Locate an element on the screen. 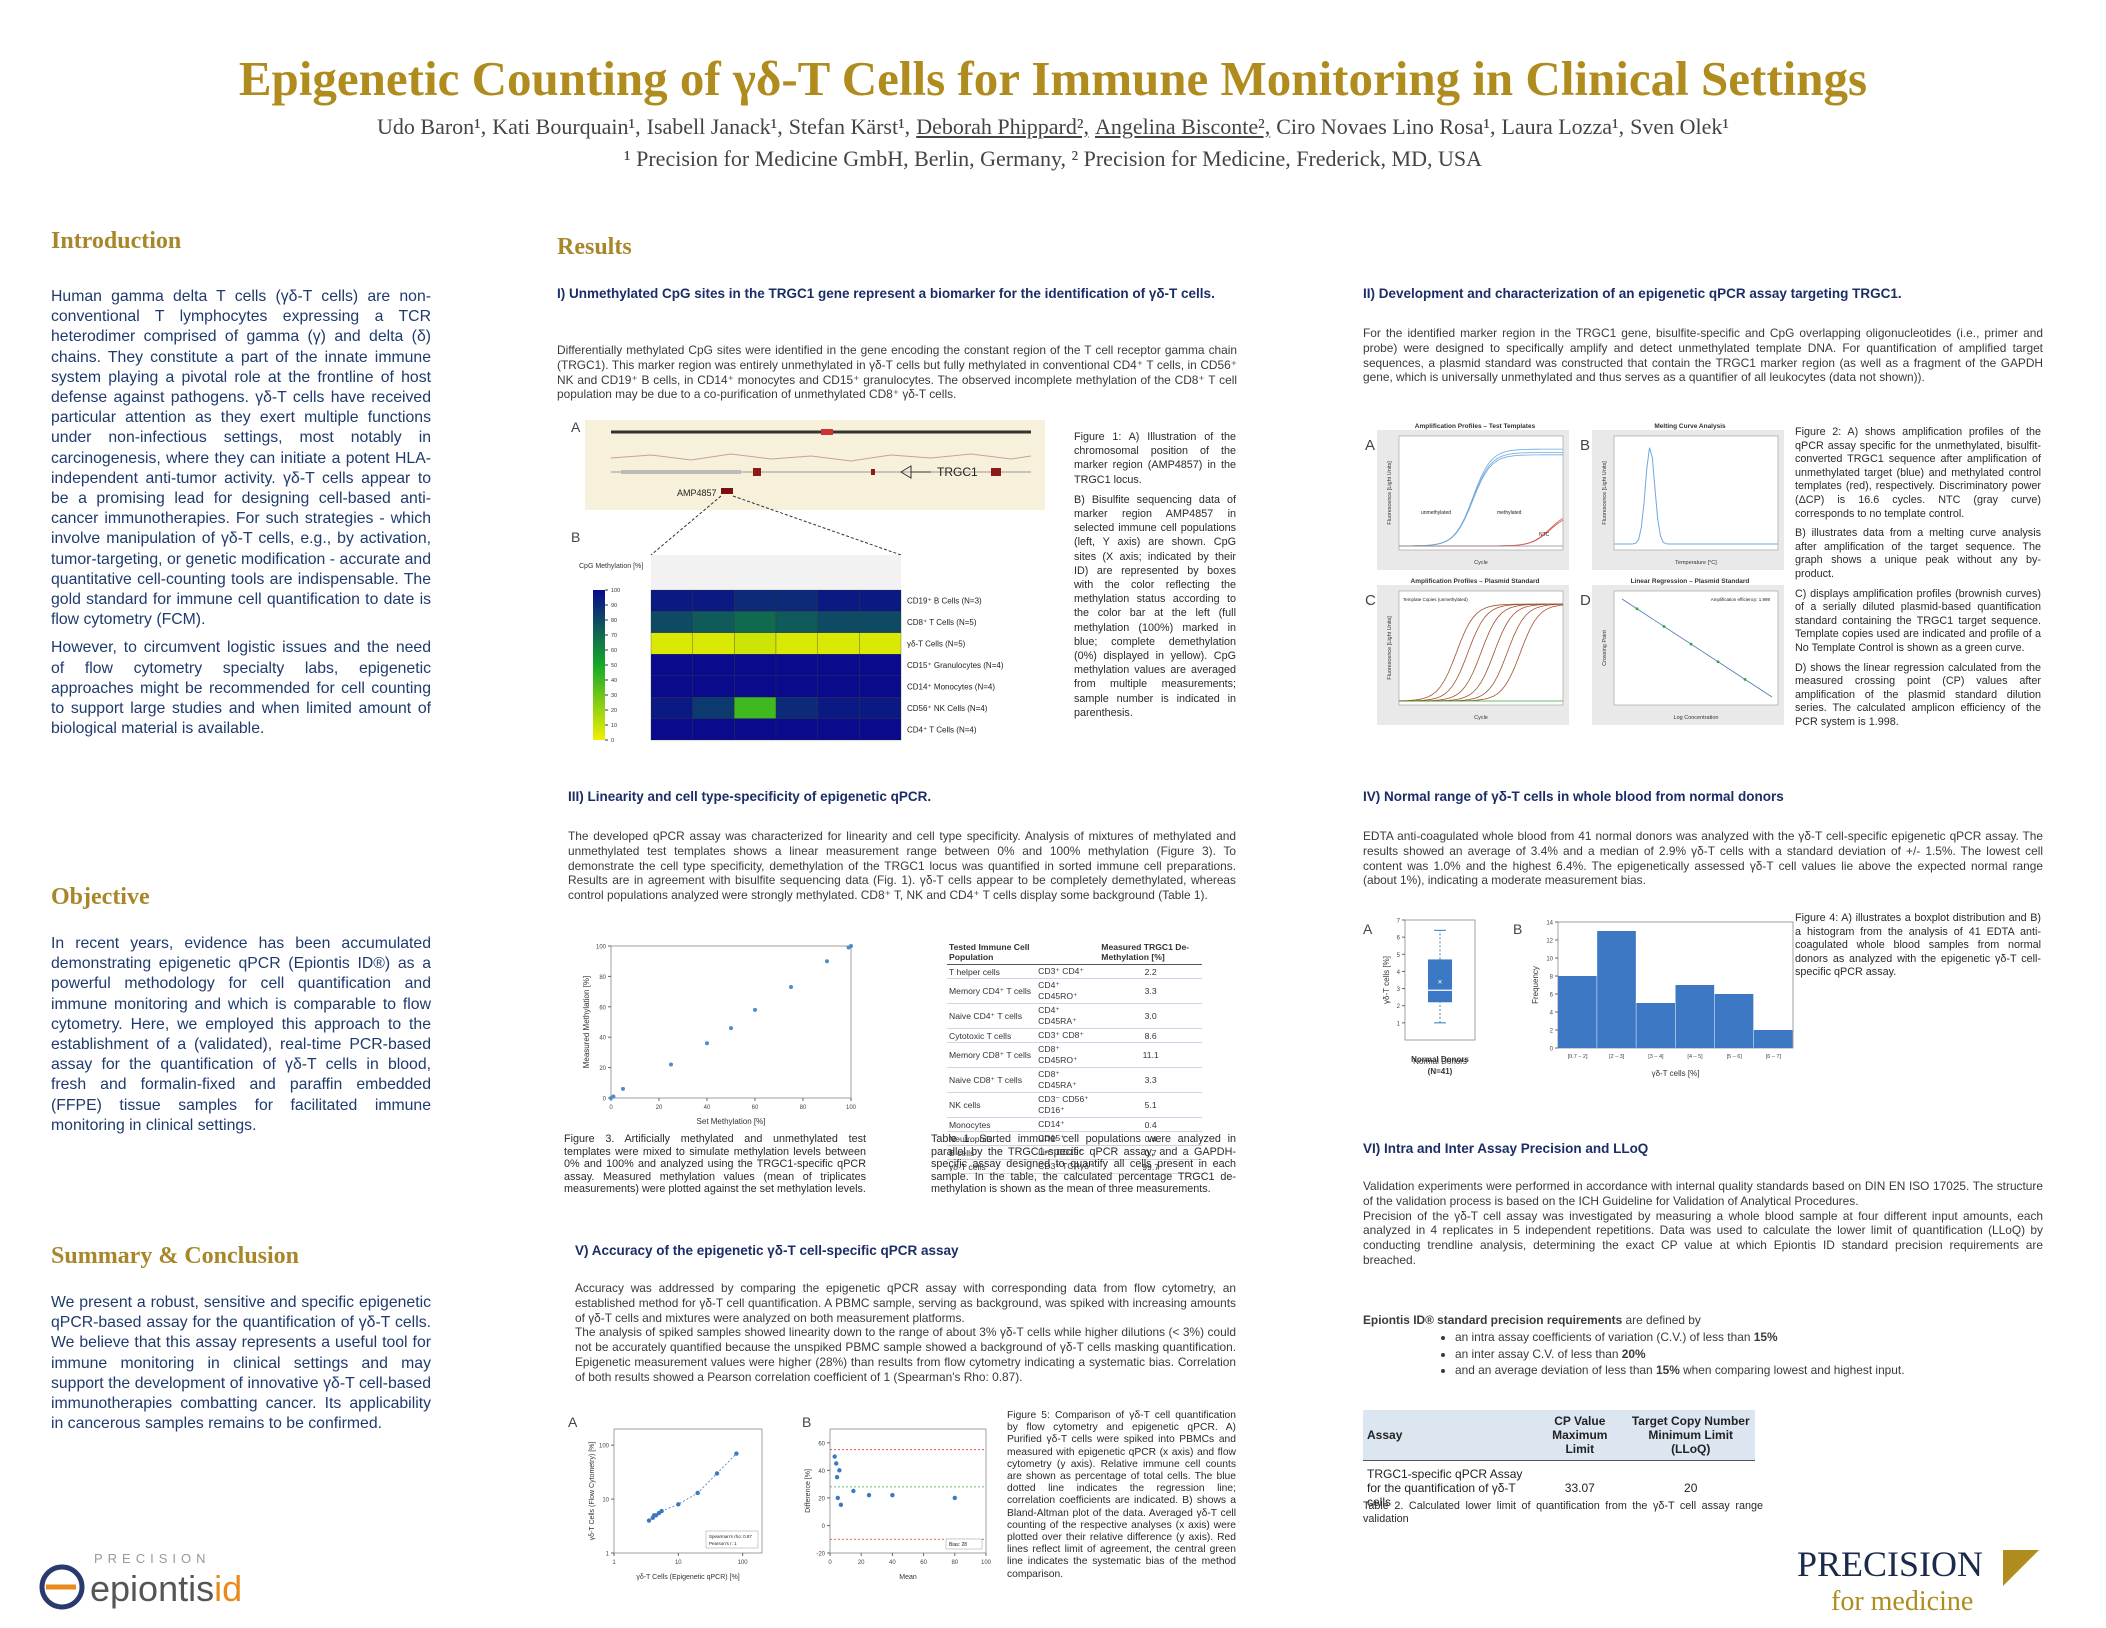 This screenshot has height=1628, width=2106. x-axis-label: Cycle is located at coordinates (1481, 718).